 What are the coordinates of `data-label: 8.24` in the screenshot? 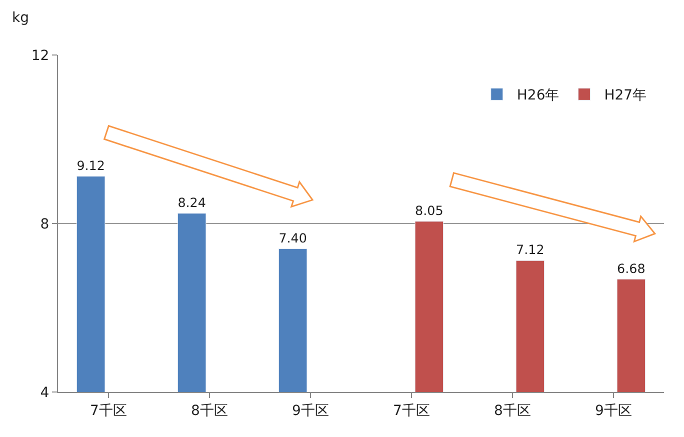 It's located at (192, 202).